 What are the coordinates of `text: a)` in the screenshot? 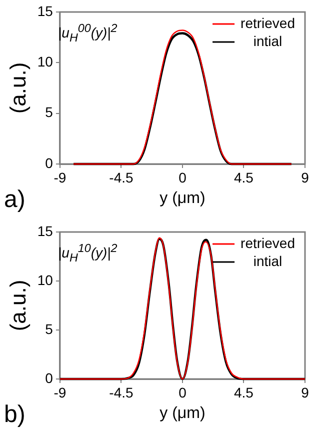 It's located at (15, 200).